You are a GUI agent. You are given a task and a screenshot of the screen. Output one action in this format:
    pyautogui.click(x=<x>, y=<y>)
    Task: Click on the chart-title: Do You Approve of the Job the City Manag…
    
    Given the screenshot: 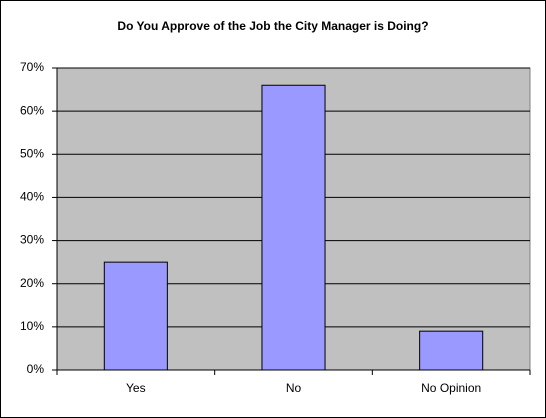 What is the action you would take?
    pyautogui.click(x=272, y=26)
    